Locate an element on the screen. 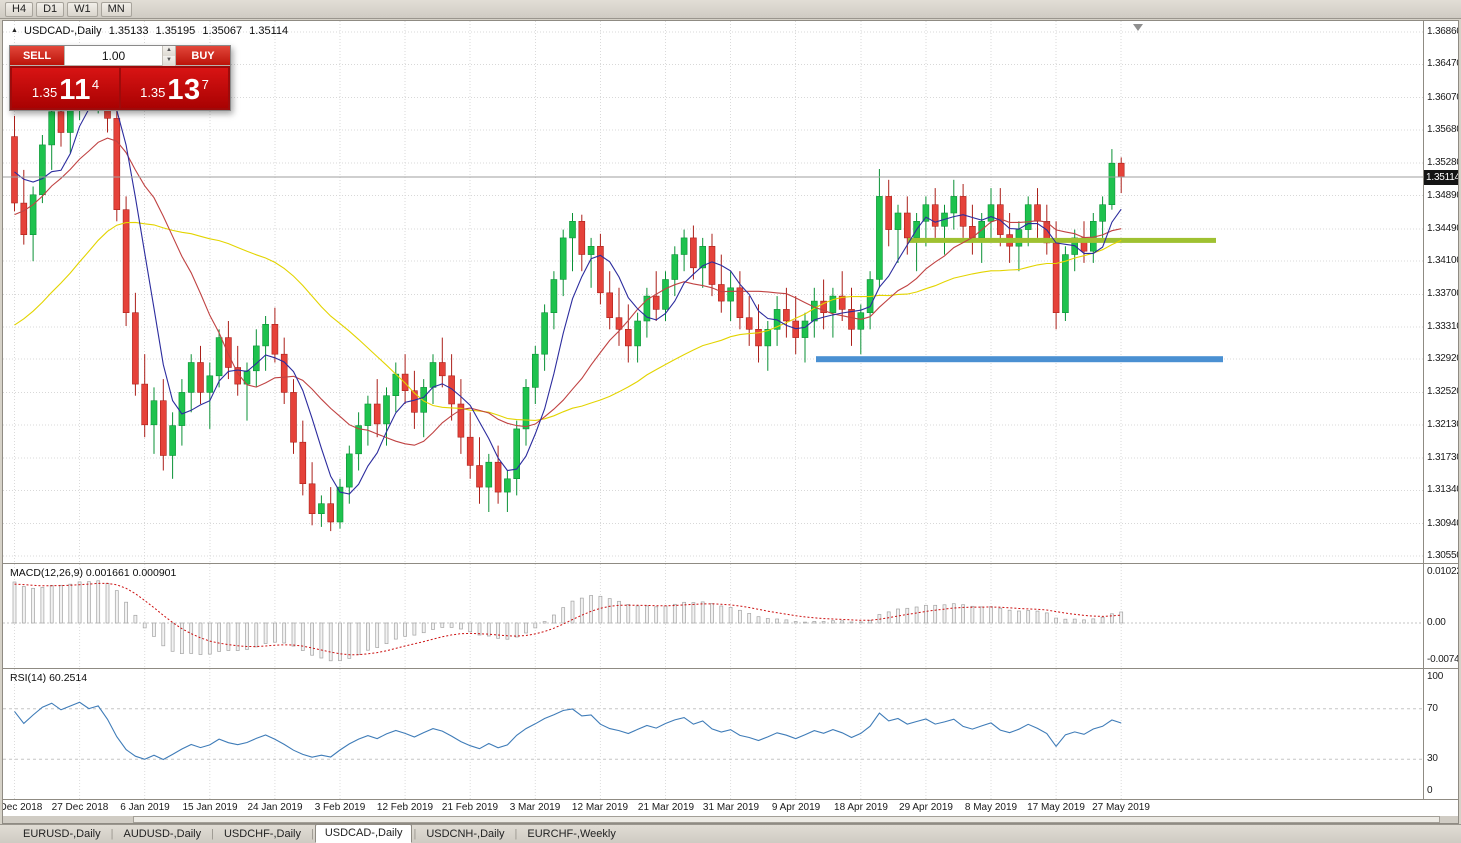  price-axis-label: 1.31340 is located at coordinates (1443, 489).